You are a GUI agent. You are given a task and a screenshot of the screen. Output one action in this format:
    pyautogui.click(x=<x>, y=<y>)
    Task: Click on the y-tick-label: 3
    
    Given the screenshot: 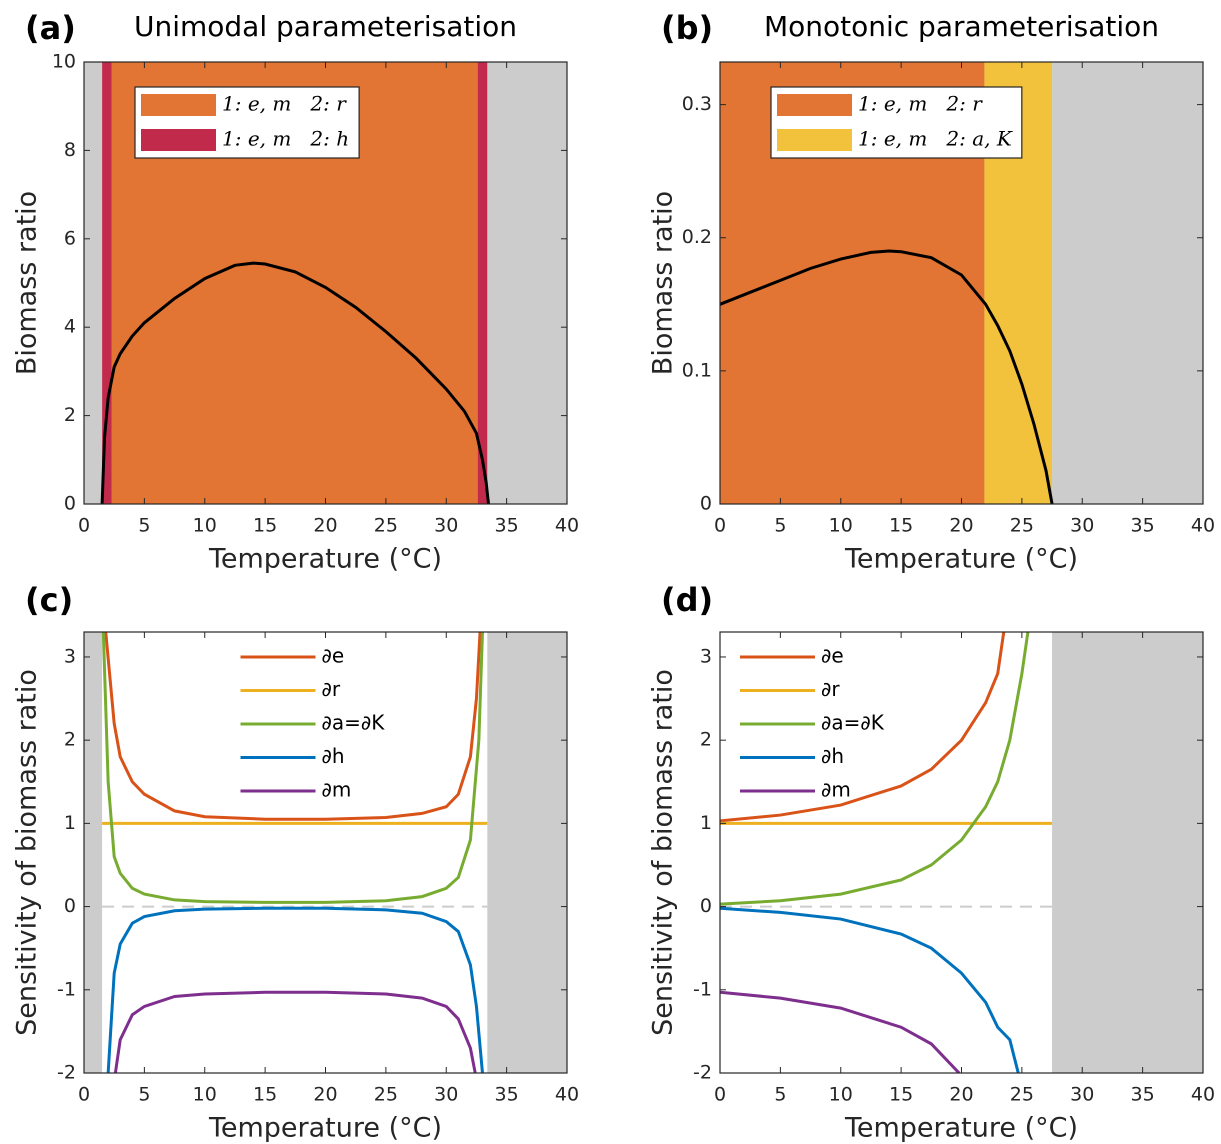 What is the action you would take?
    pyautogui.click(x=70, y=656)
    